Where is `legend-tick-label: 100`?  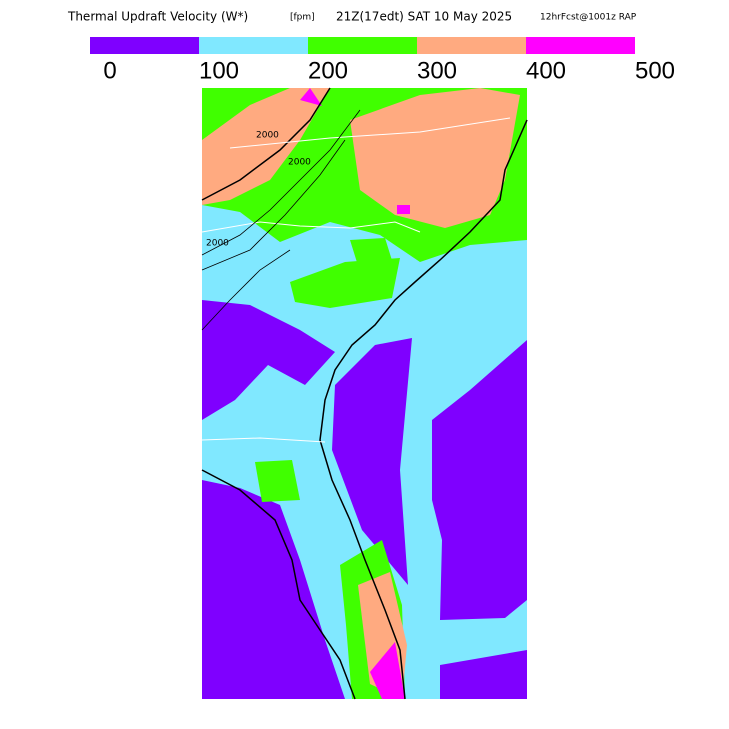 legend-tick-label: 100 is located at coordinates (219, 70).